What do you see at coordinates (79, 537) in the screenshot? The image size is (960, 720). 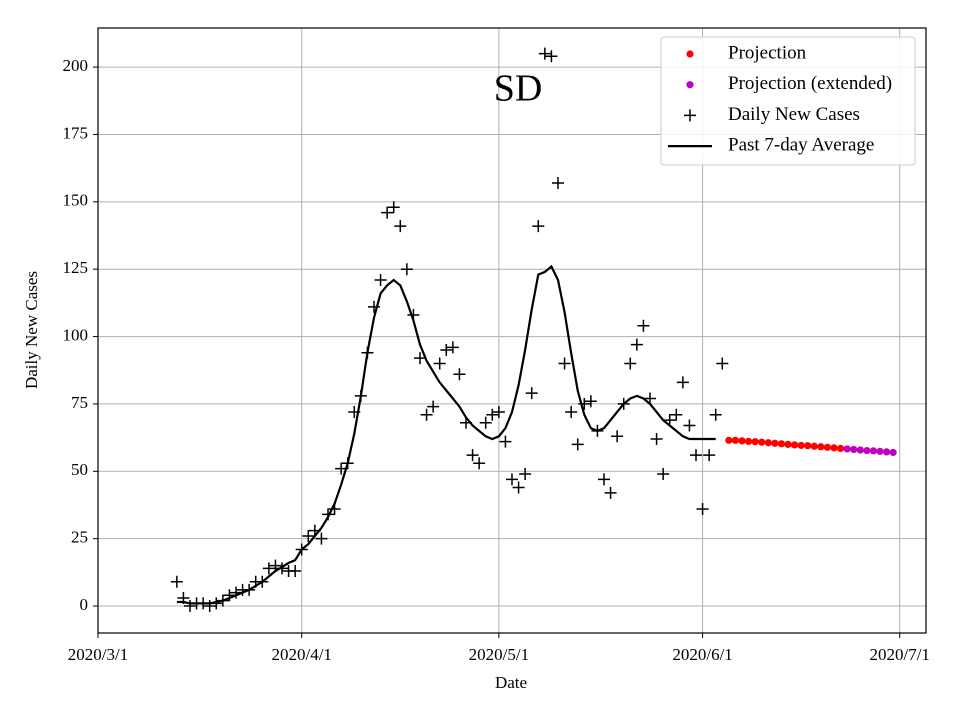 I see `y-tick-label: 25` at bounding box center [79, 537].